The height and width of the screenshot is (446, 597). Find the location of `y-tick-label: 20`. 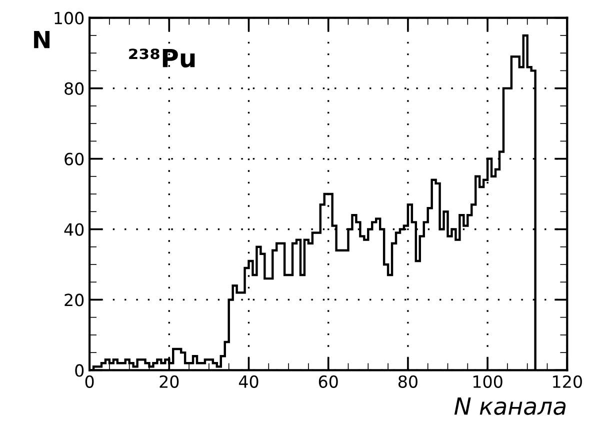

y-tick-label: 20 is located at coordinates (74, 300).